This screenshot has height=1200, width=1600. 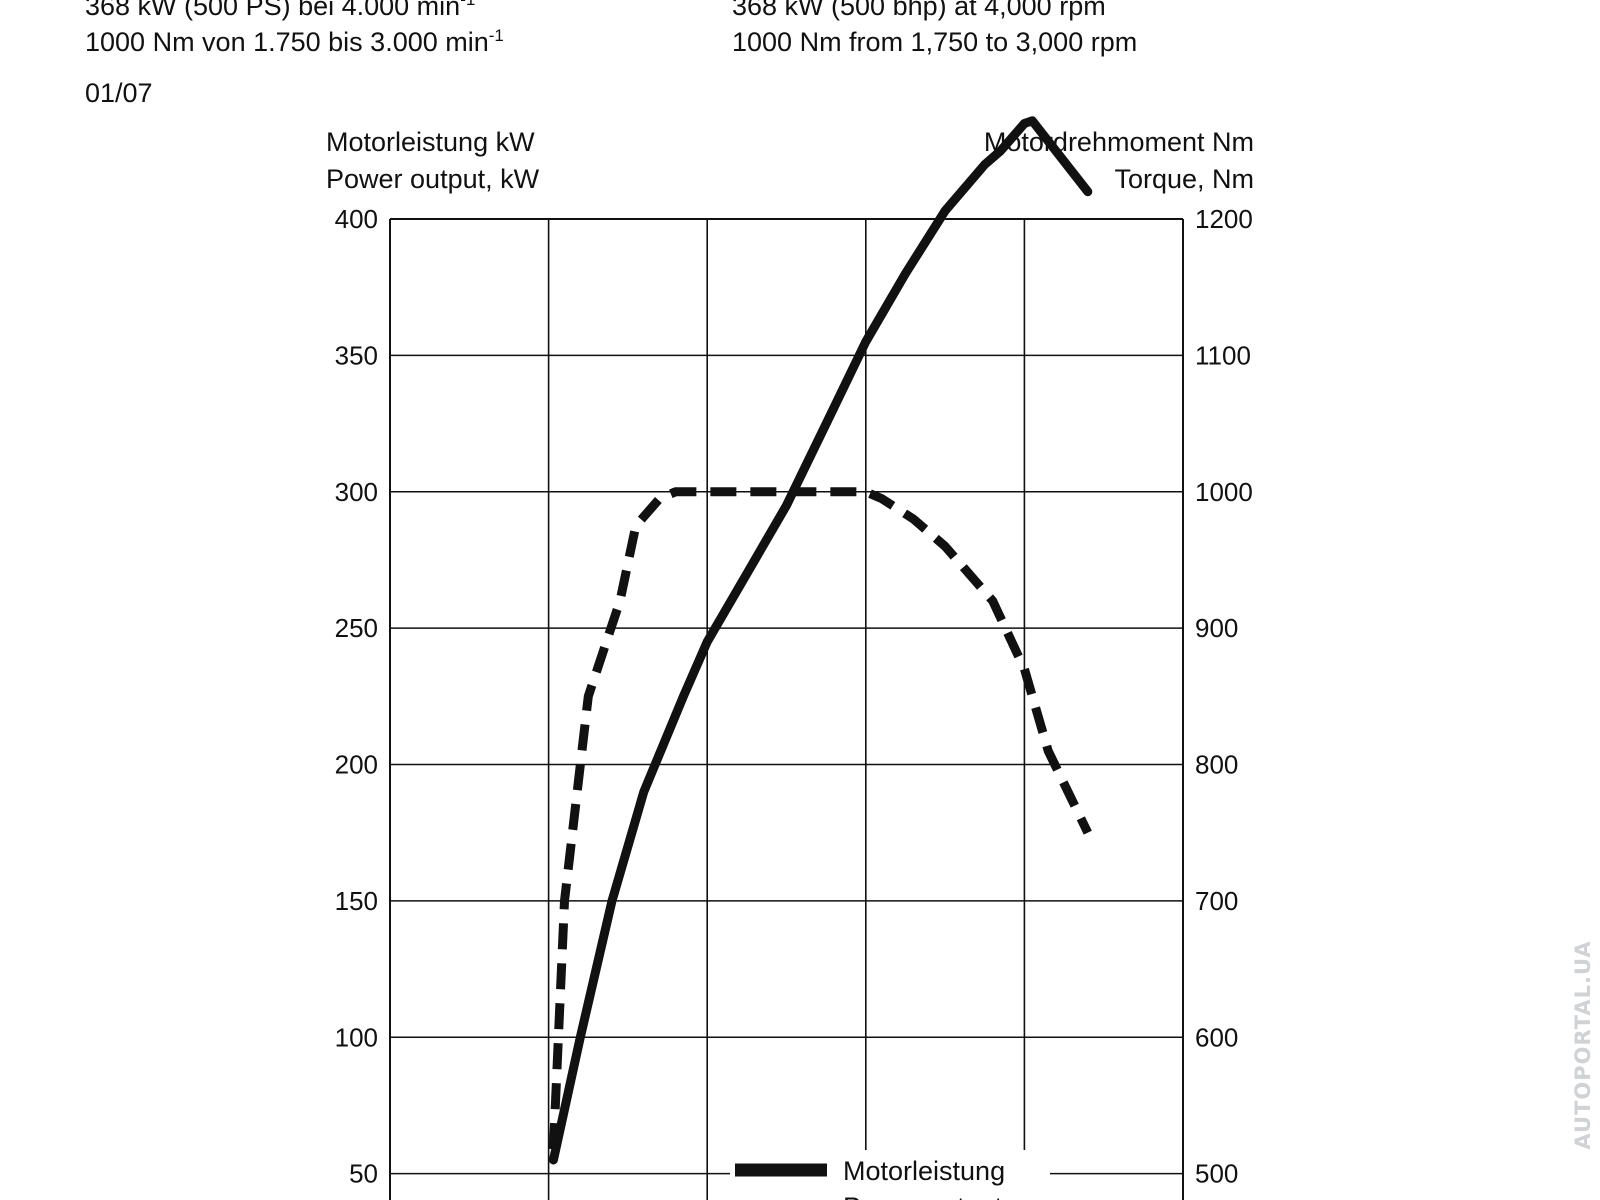 I want to click on left-tick-label: 50, so click(x=363, y=1174).